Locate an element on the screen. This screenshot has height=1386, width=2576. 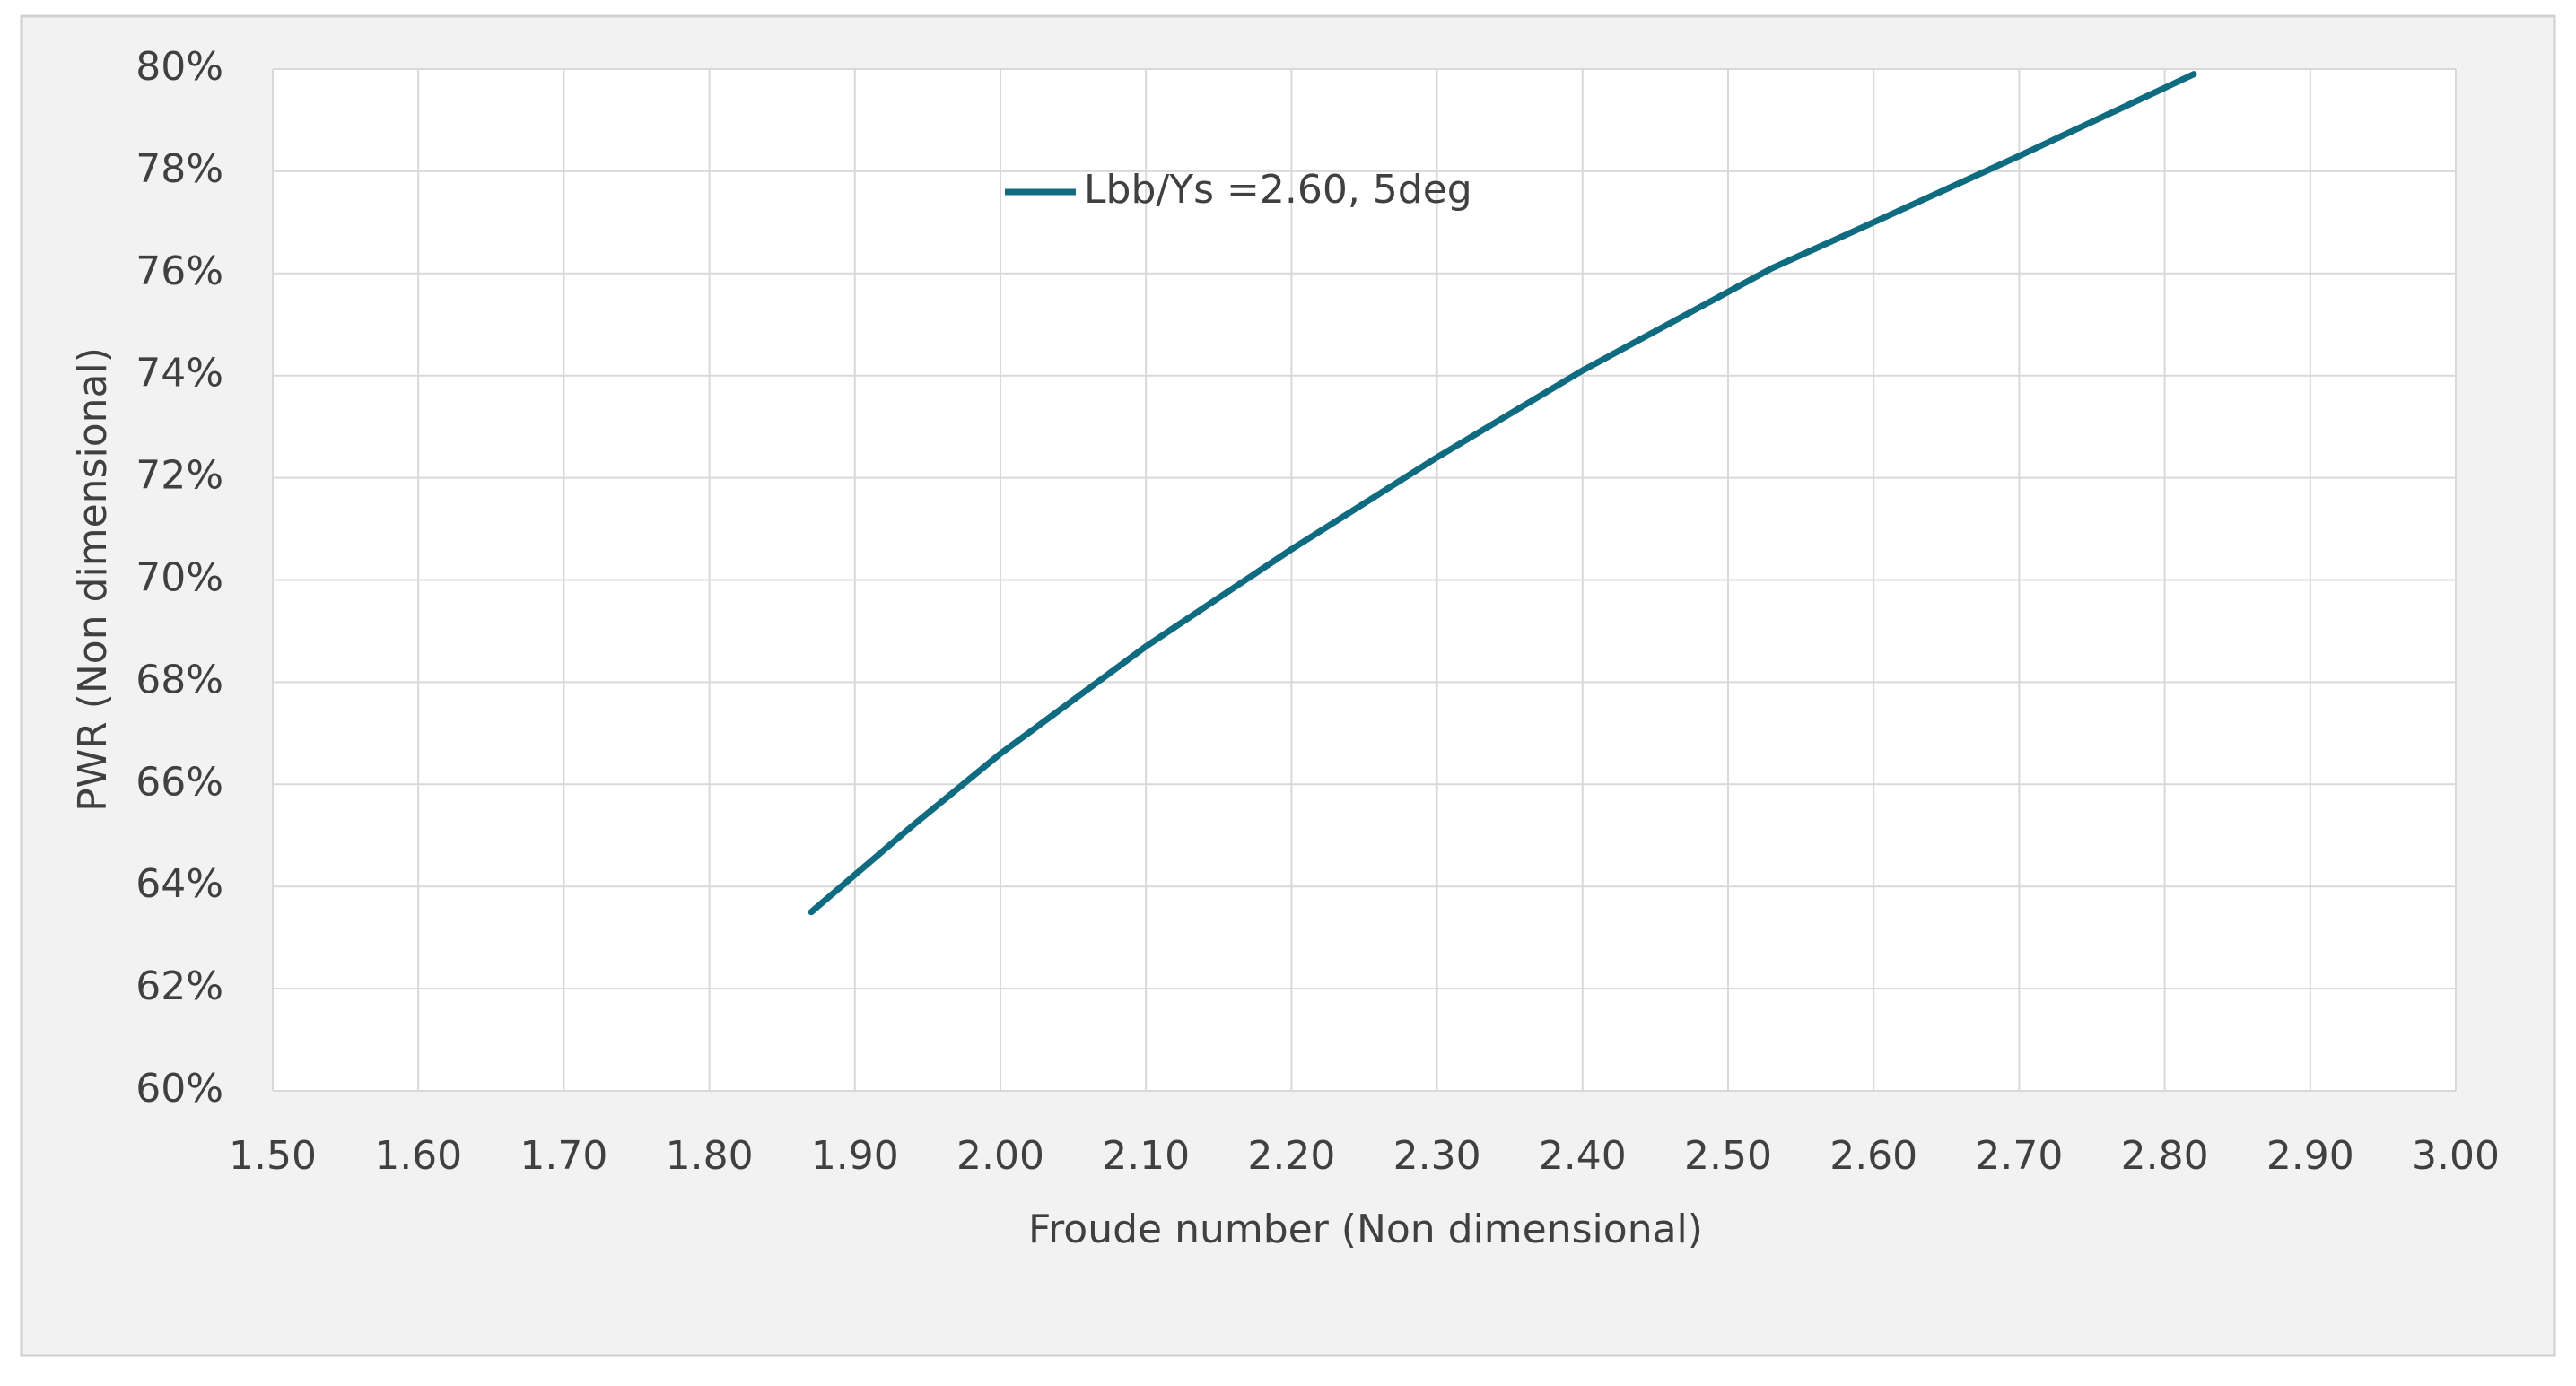
x-tick-label: 2.00 is located at coordinates (1000, 1156).